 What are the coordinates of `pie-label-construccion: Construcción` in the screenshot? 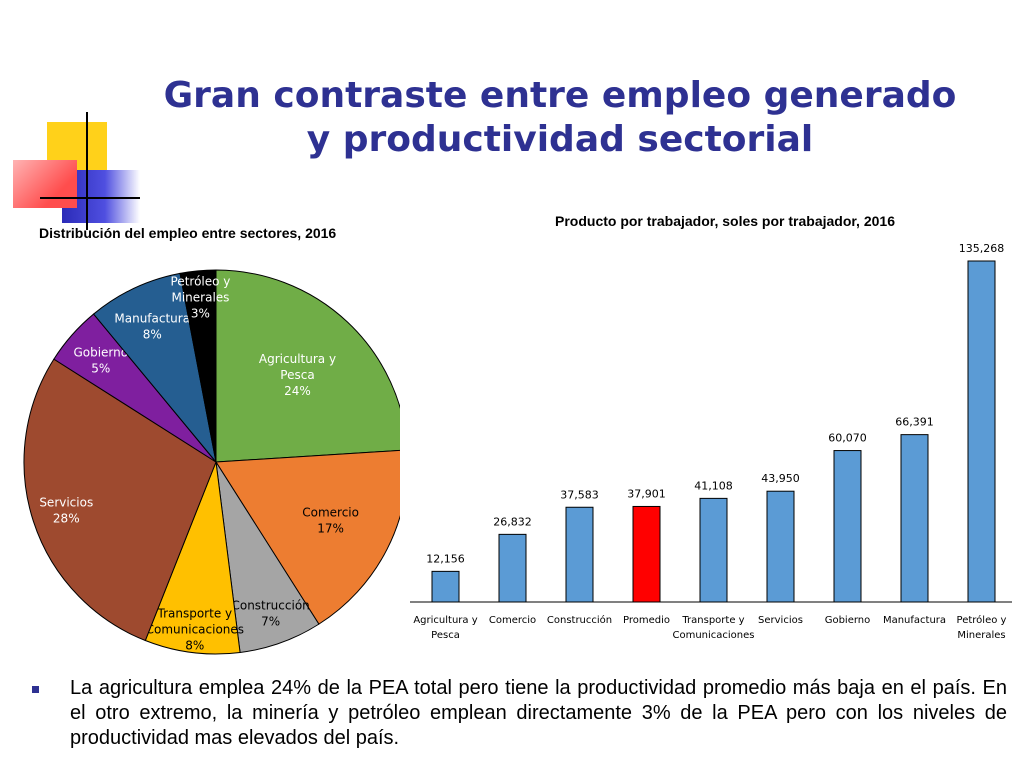 It's located at (270, 606).